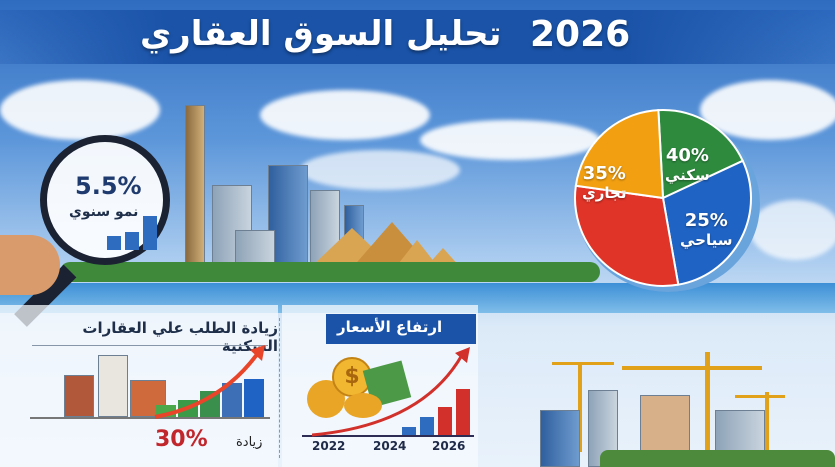  What do you see at coordinates (449, 446) in the screenshot?
I see `year-2026: 2026` at bounding box center [449, 446].